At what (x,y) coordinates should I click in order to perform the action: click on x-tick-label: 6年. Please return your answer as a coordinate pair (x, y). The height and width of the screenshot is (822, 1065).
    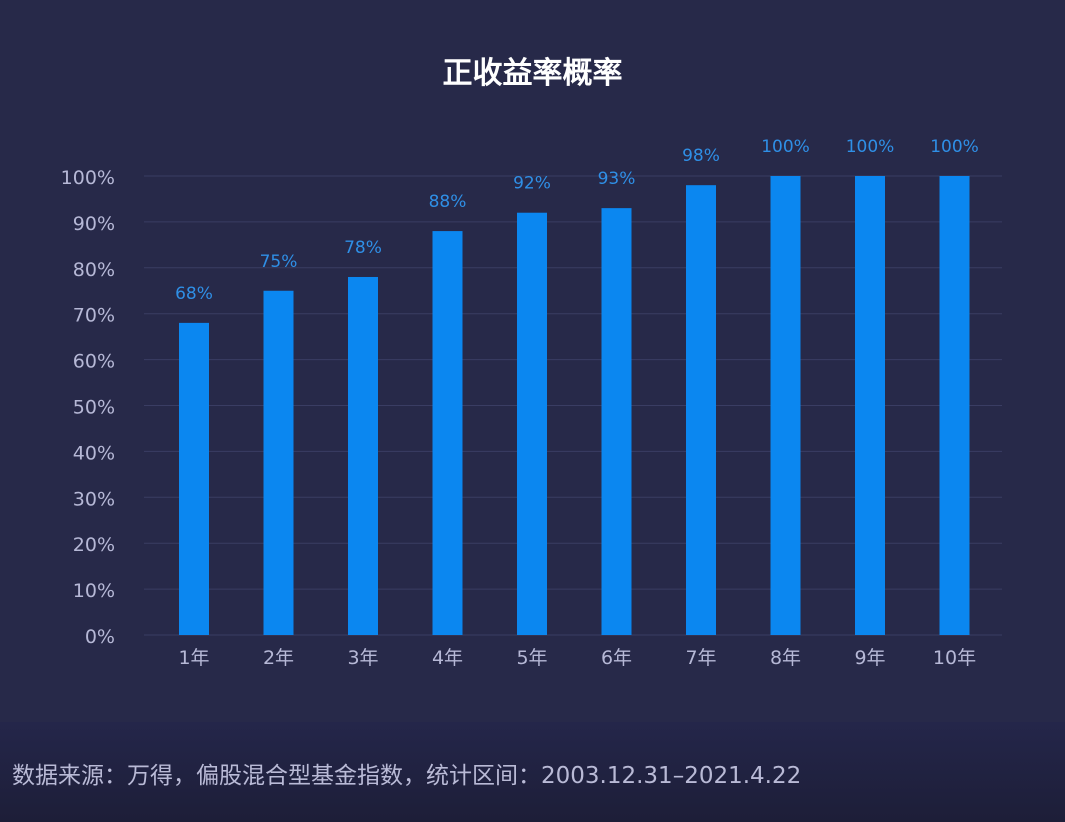
    Looking at the image, I should click on (616, 658).